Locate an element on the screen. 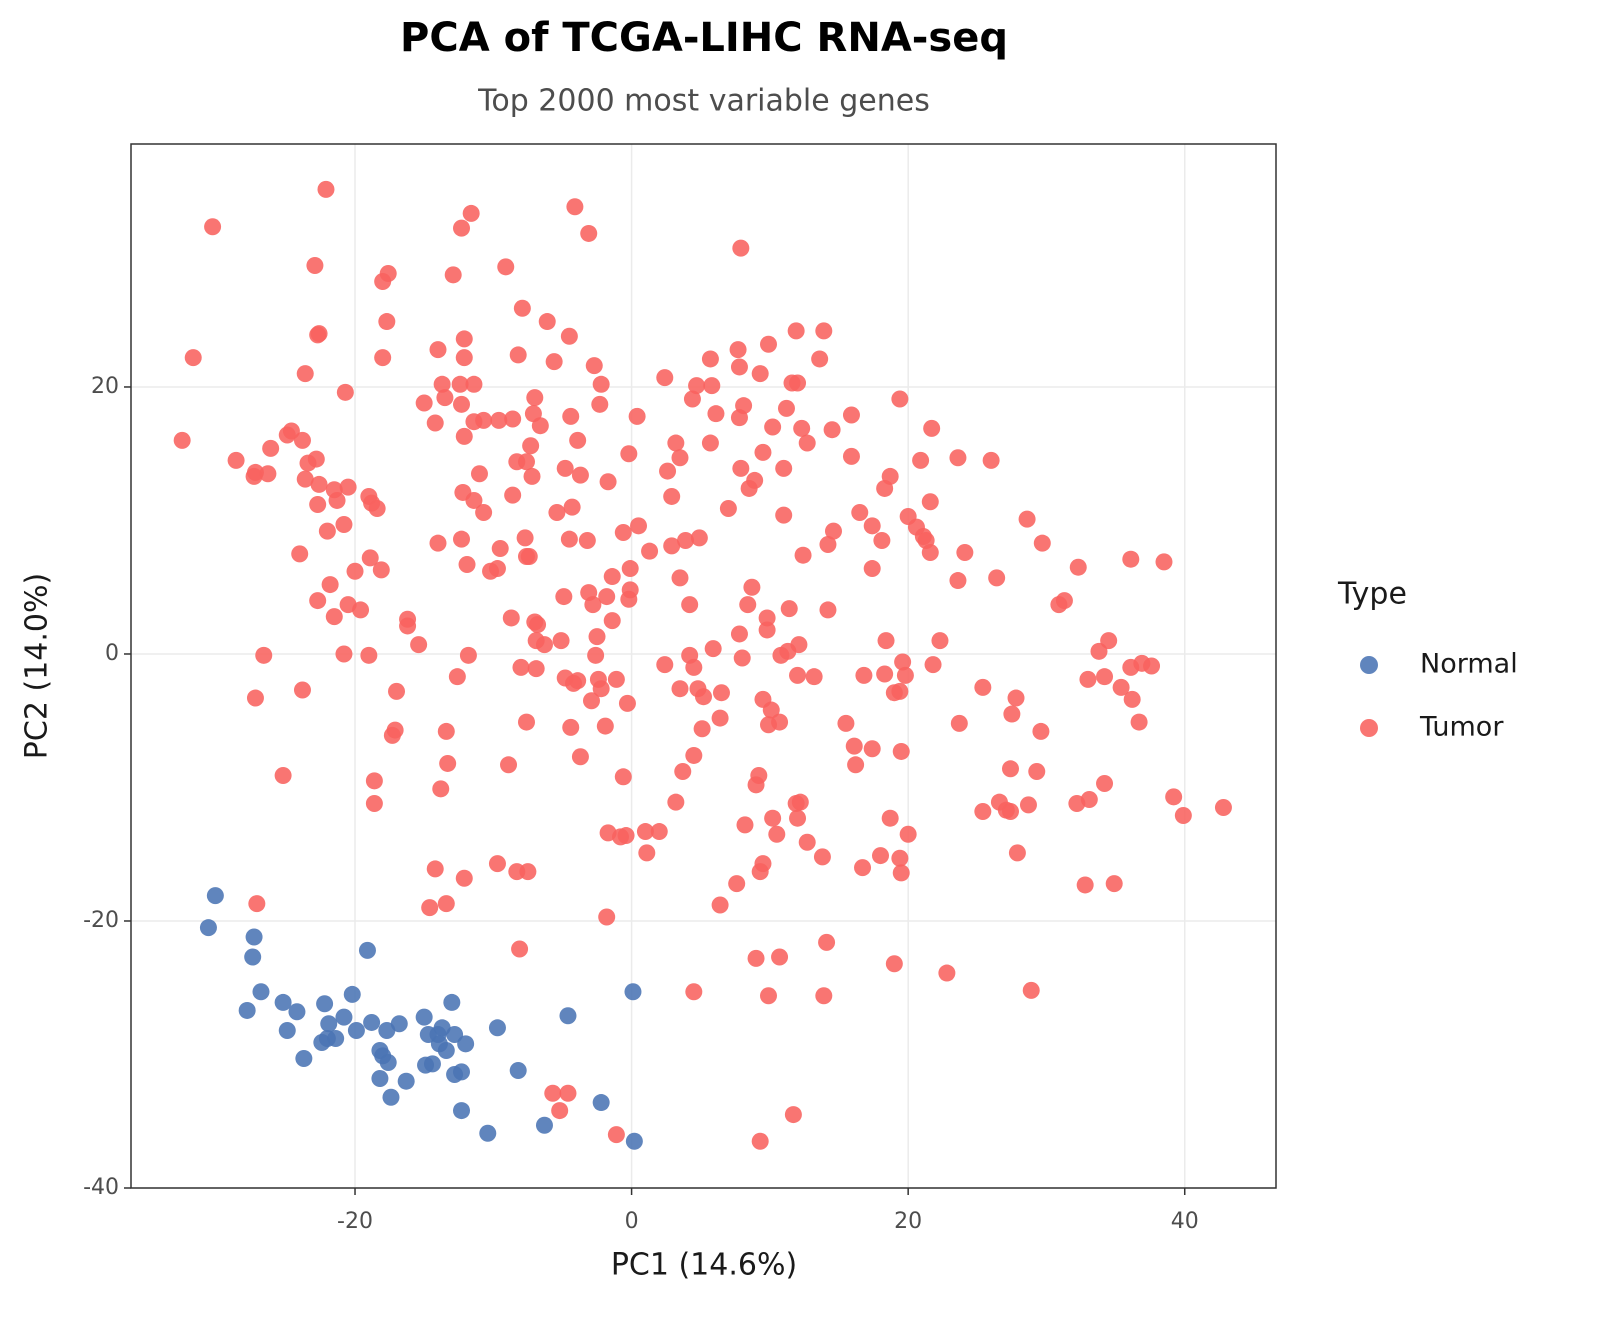 The width and height of the screenshot is (1600, 1337). x-tick-label: 20 is located at coordinates (908, 1221).